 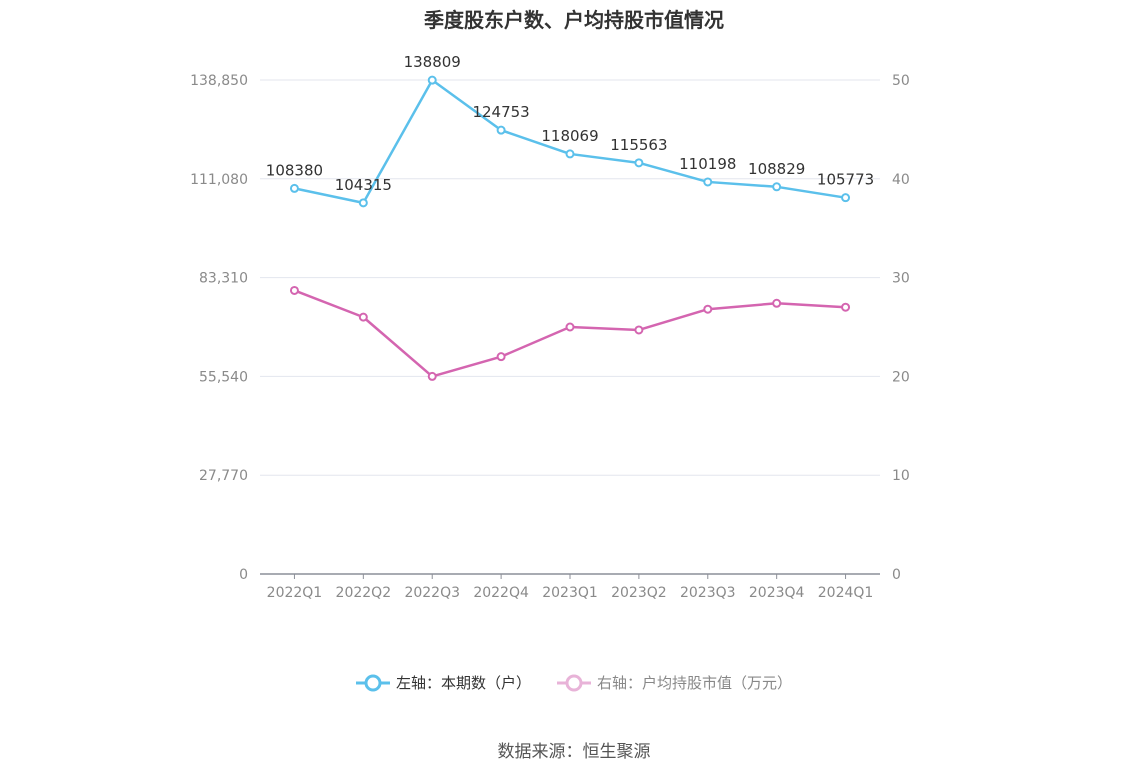 What do you see at coordinates (372, 682) in the screenshot?
I see `legend-swatch-left-icon` at bounding box center [372, 682].